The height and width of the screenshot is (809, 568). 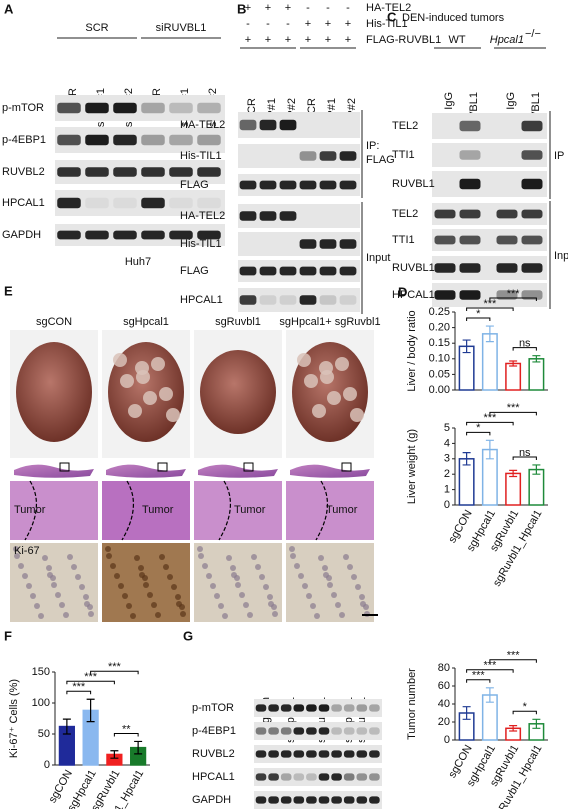 What do you see at coordinates (444, 686) in the screenshot?
I see `y-tick-label: 60` at bounding box center [444, 686].